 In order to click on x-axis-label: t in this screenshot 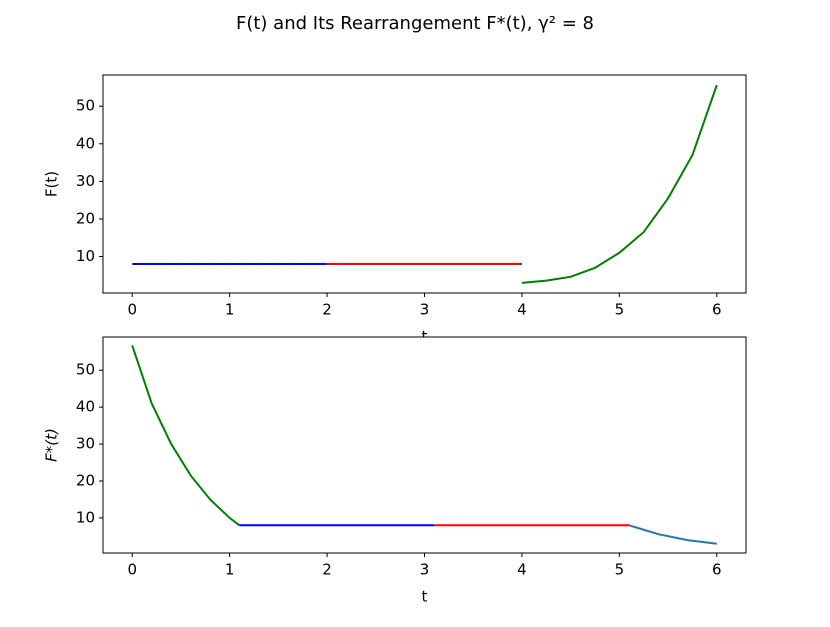, I will do `click(425, 597)`.